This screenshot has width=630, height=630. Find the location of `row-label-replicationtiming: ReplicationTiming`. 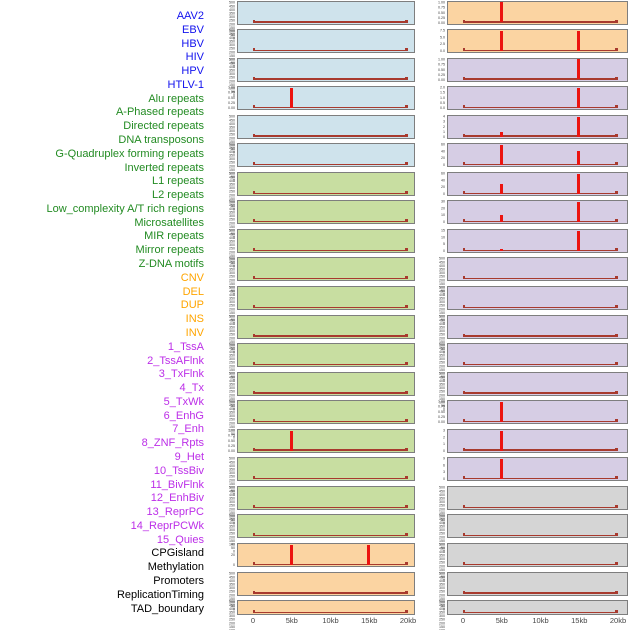

row-label-replicationtiming: ReplicationTiming is located at coordinates (160, 594).